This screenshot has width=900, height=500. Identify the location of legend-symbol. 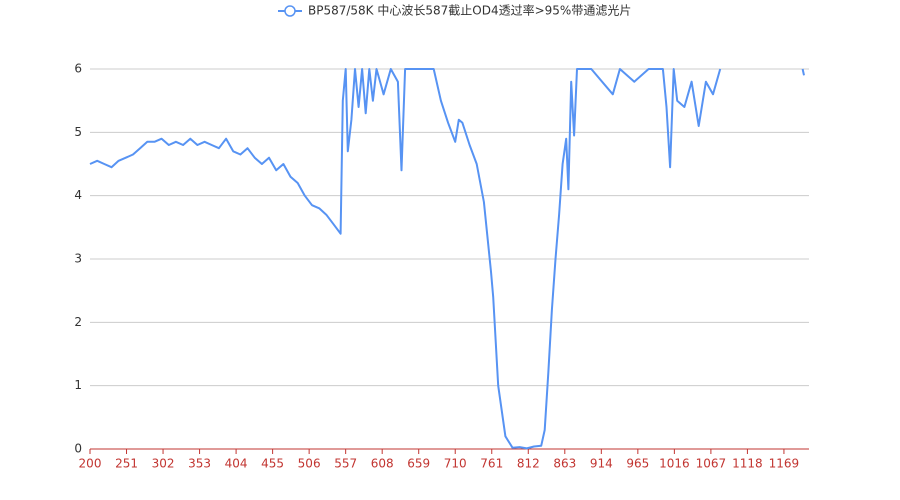
(290, 11).